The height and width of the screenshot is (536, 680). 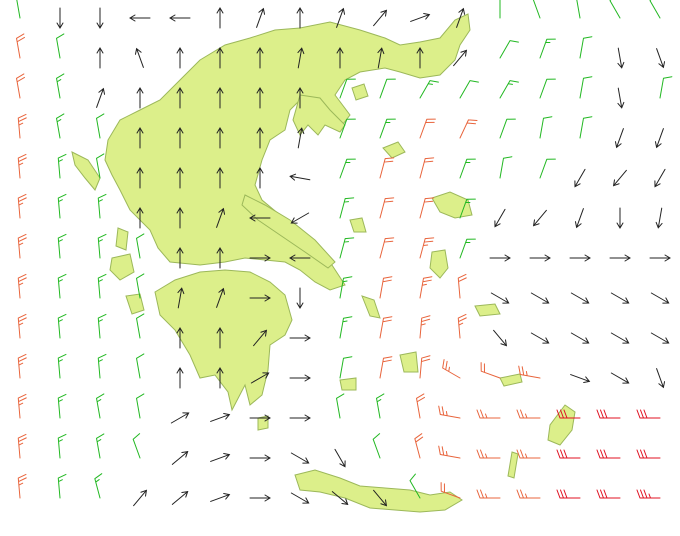 I want to click on skyros, so click(x=358, y=225).